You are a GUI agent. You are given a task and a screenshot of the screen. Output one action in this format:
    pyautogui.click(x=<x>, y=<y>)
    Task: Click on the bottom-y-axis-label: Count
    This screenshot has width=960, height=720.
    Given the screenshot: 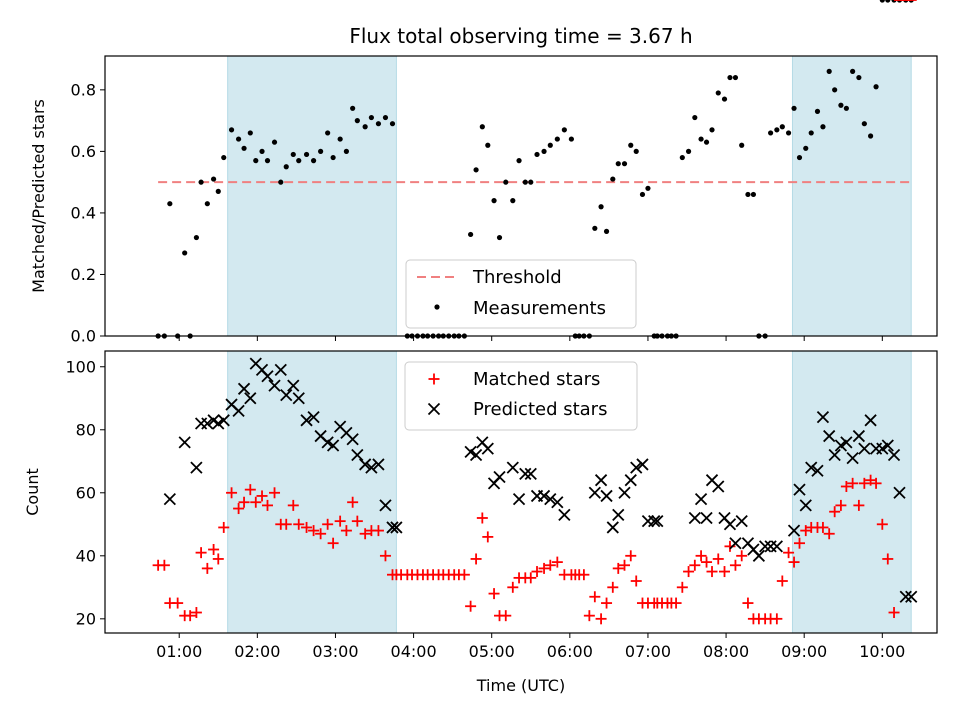 What is the action you would take?
    pyautogui.click(x=32, y=492)
    